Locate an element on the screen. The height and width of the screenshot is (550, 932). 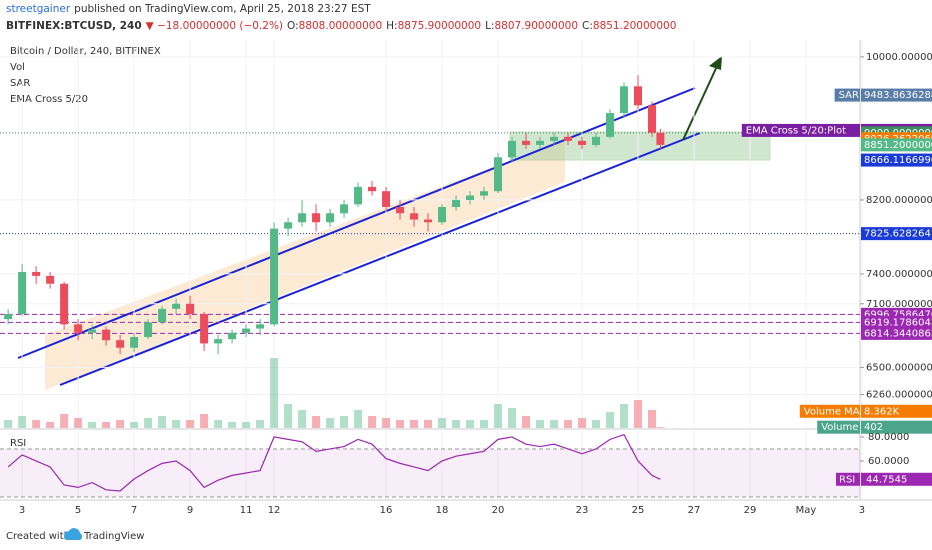
change: ▼ −18.00000000 (−0.2%) is located at coordinates (214, 26).